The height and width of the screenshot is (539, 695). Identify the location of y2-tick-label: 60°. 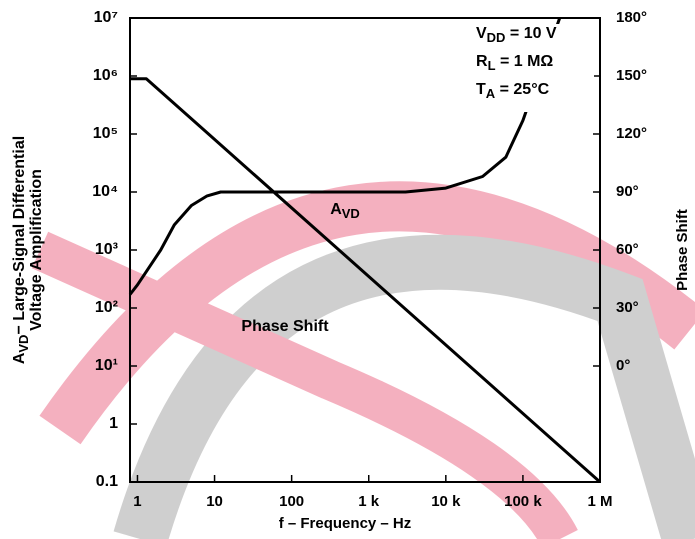
(627, 249).